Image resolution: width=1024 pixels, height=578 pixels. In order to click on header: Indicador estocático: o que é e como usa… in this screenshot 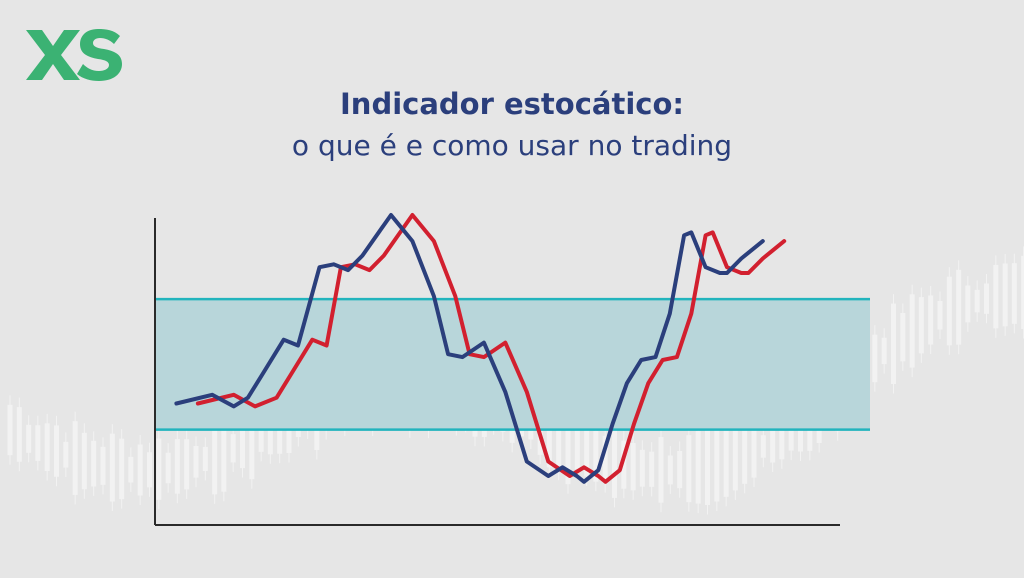, I will do `click(512, 126)`.